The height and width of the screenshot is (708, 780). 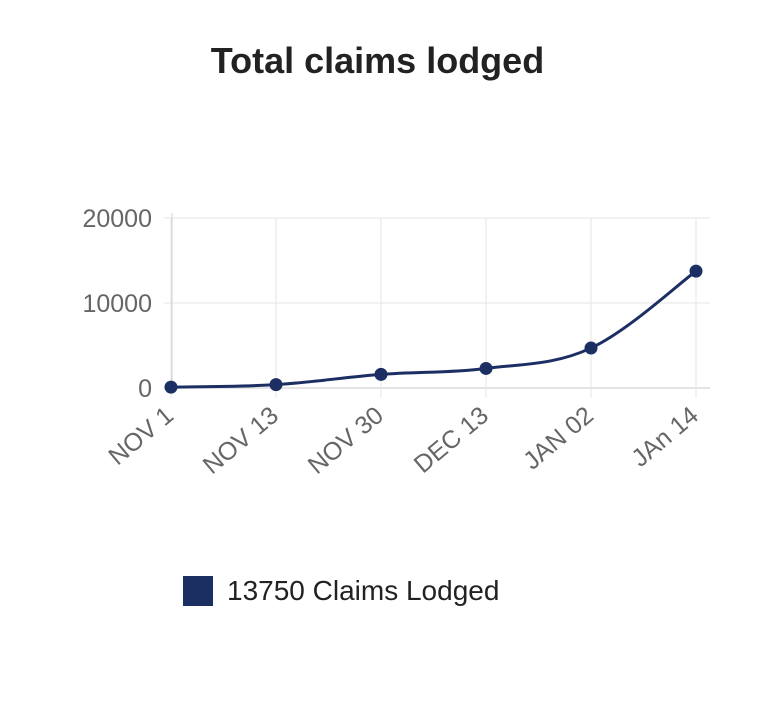 What do you see at coordinates (377, 60) in the screenshot?
I see `chart-title: Total claims lodged` at bounding box center [377, 60].